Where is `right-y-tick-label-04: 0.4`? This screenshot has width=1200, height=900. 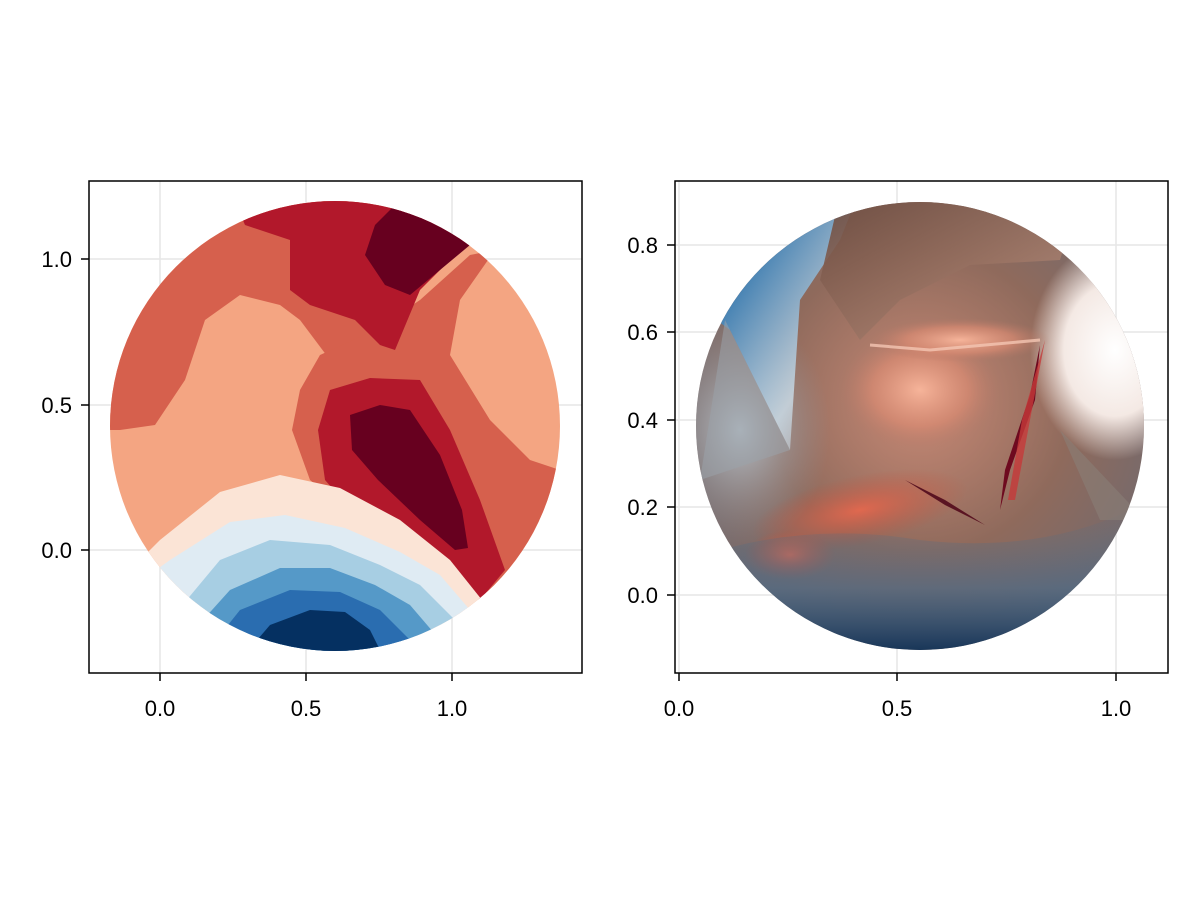
right-y-tick-label-04: 0.4 is located at coordinates (642, 420).